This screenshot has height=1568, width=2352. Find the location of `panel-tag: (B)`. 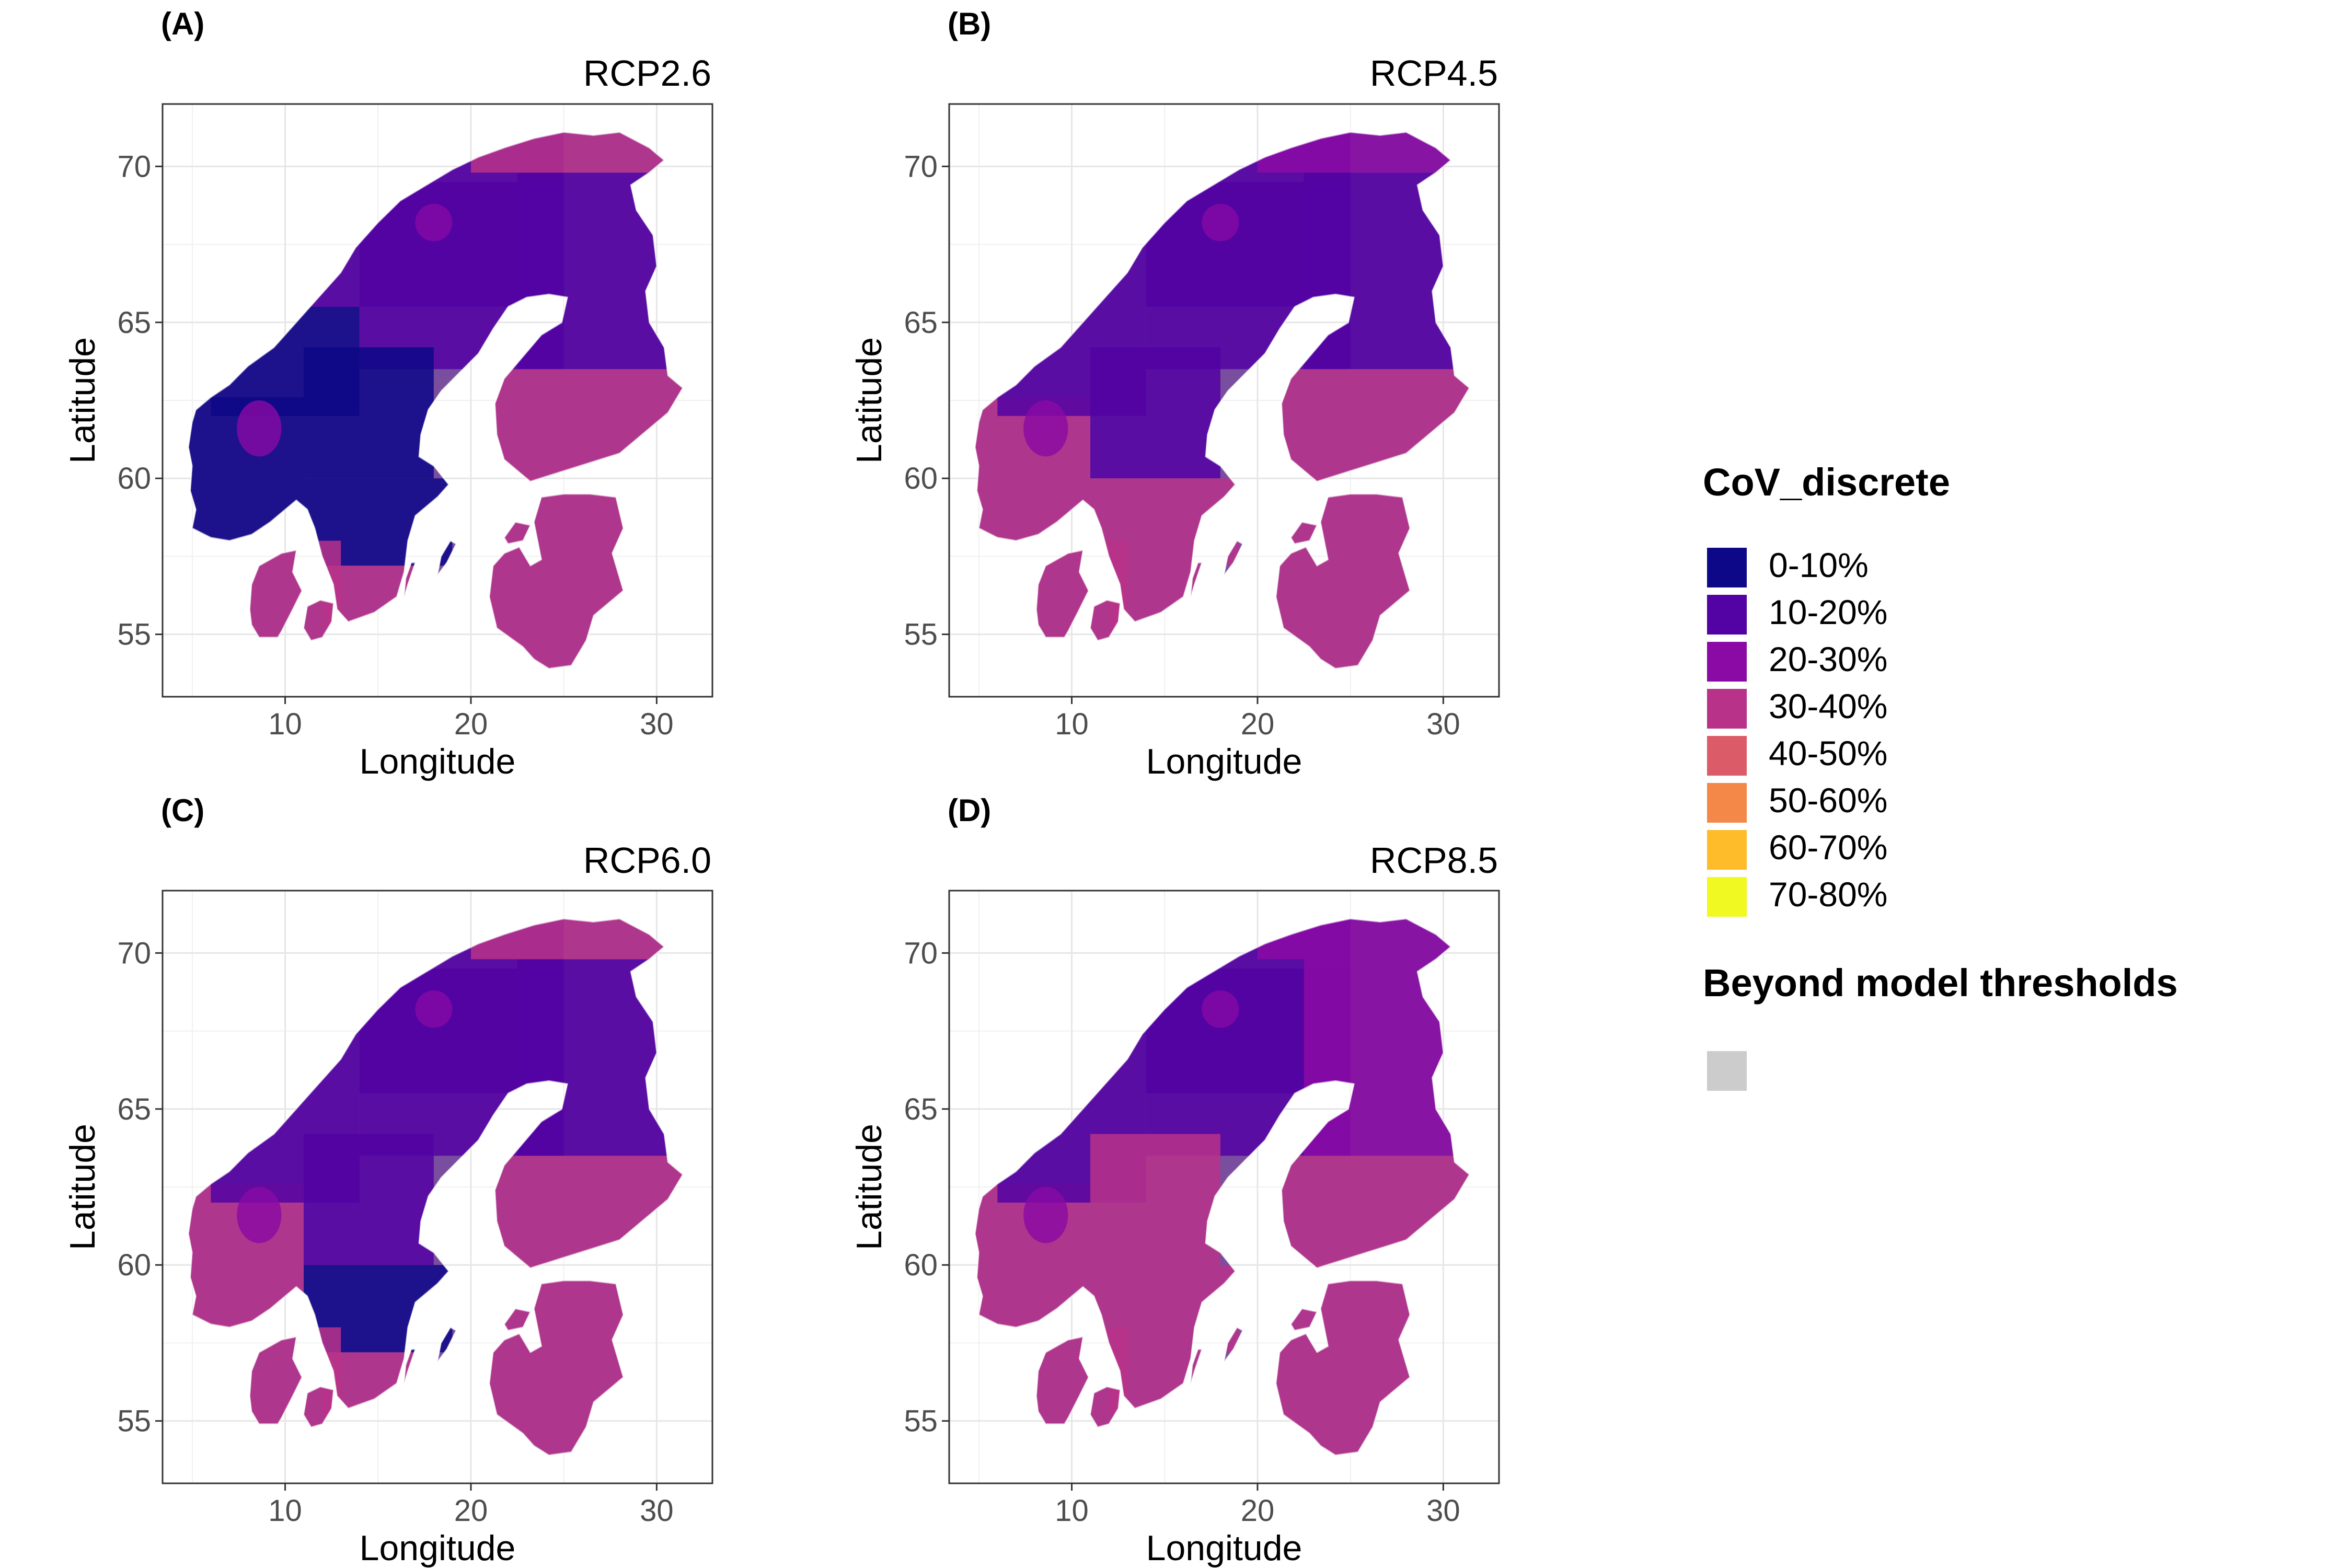

panel-tag: (B) is located at coordinates (969, 23).